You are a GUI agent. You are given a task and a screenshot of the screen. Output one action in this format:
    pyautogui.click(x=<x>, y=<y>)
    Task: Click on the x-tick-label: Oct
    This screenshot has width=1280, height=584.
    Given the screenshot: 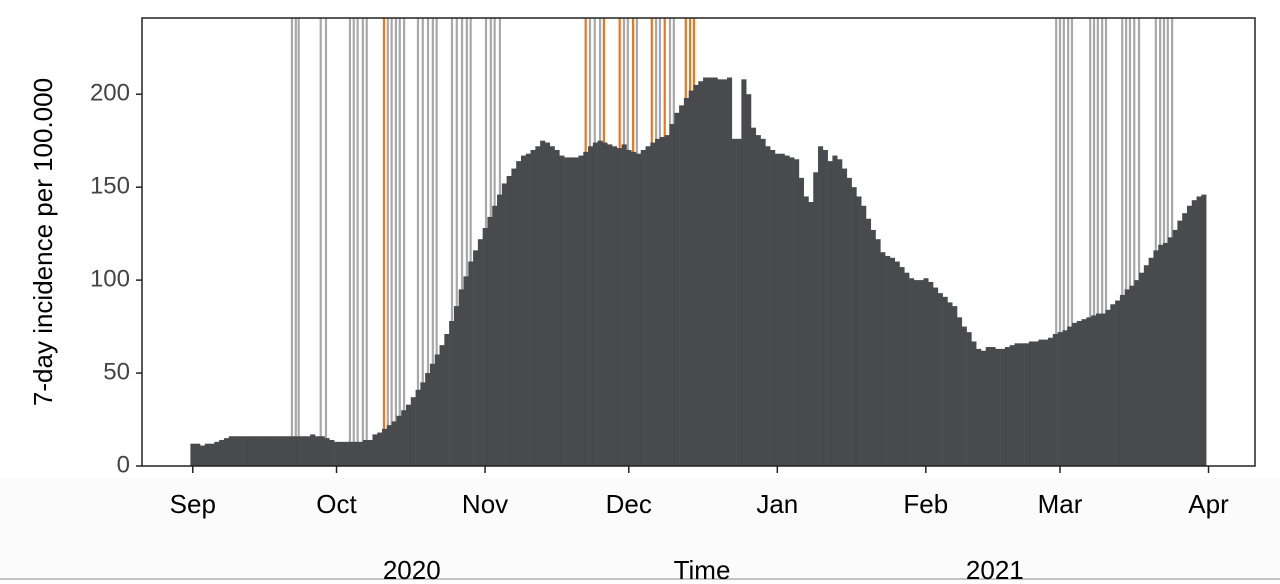 What is the action you would take?
    pyautogui.click(x=336, y=504)
    